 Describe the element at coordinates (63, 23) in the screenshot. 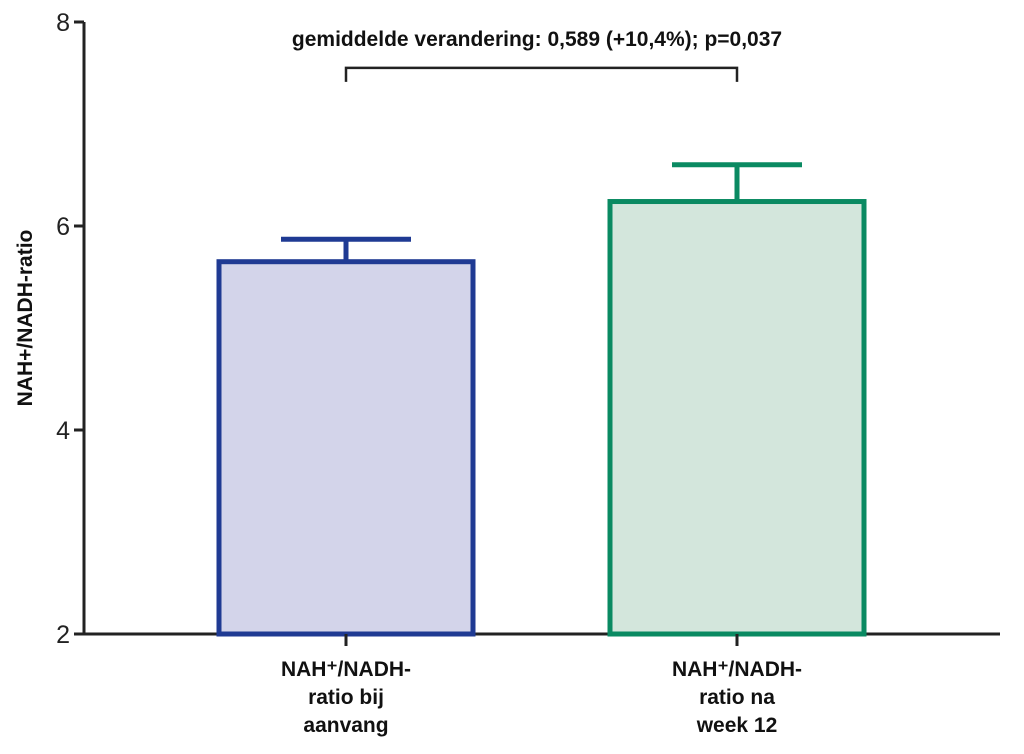

I see `y-tick-label-3: 8` at that location.